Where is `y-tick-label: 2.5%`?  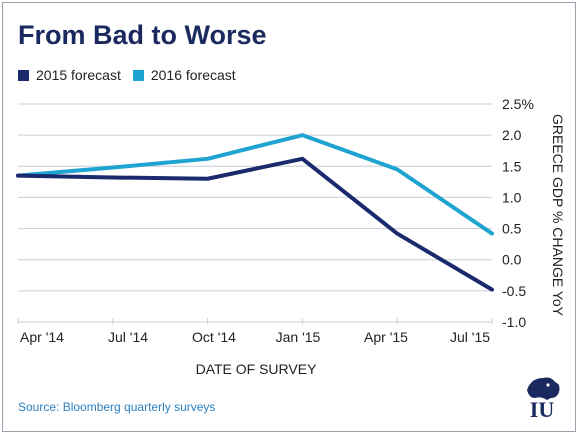 y-tick-label: 2.5% is located at coordinates (518, 104).